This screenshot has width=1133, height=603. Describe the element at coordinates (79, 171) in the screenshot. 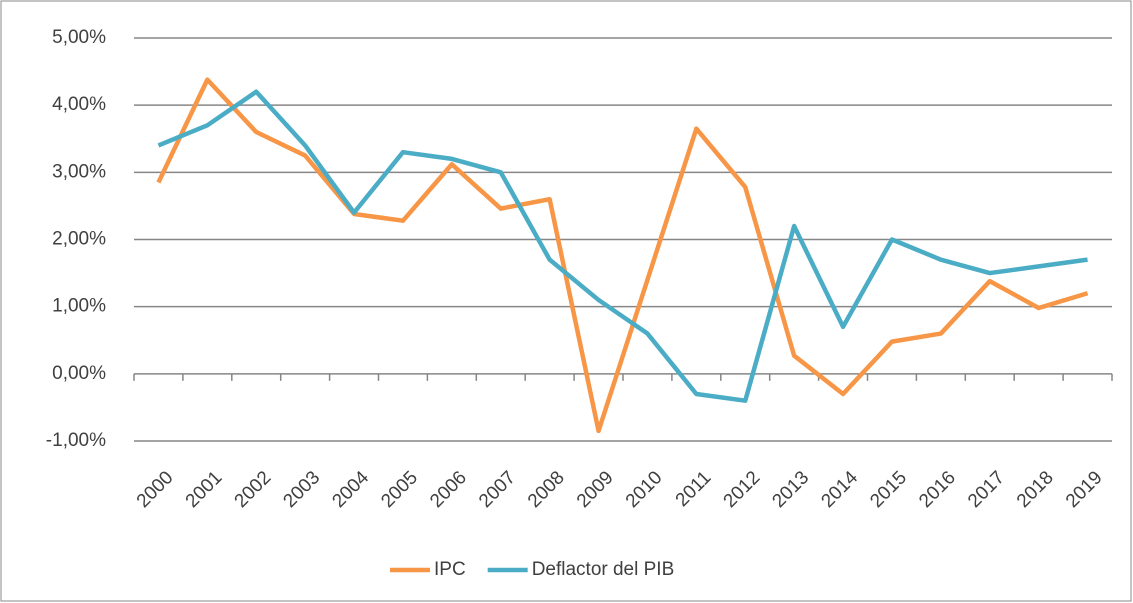

I see `y-tick-label: 3,00%` at that location.